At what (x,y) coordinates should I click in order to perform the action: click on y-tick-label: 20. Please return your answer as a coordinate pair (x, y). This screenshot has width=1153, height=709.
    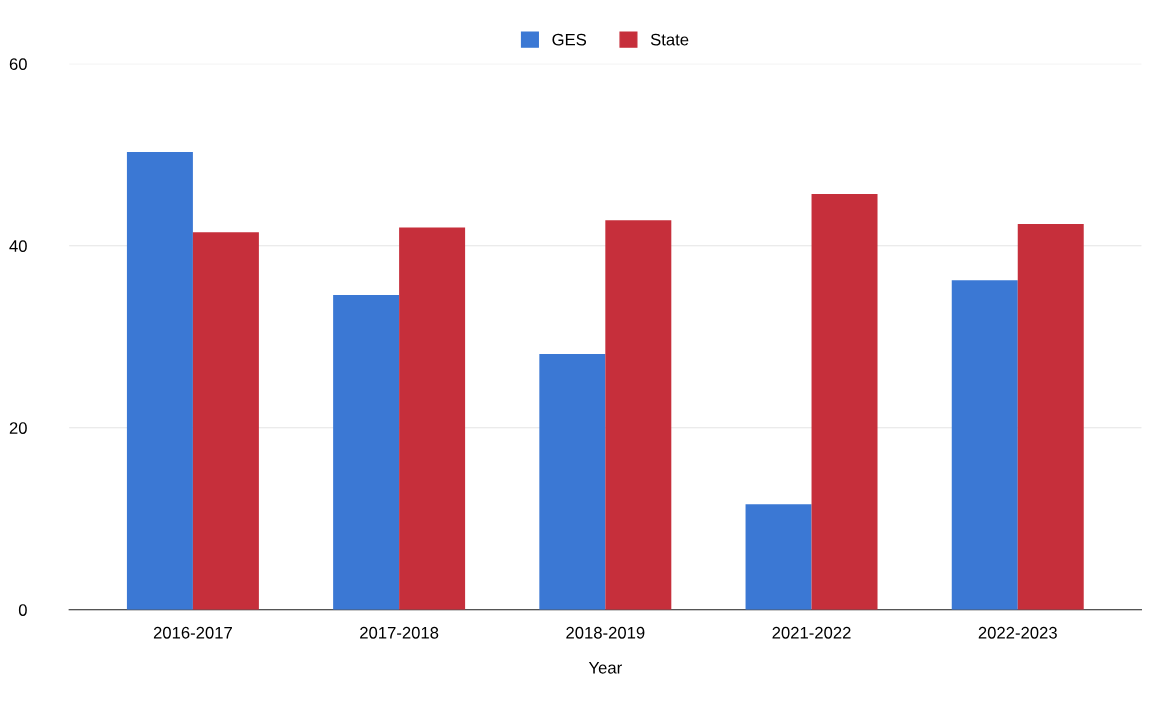
    Looking at the image, I should click on (18, 428).